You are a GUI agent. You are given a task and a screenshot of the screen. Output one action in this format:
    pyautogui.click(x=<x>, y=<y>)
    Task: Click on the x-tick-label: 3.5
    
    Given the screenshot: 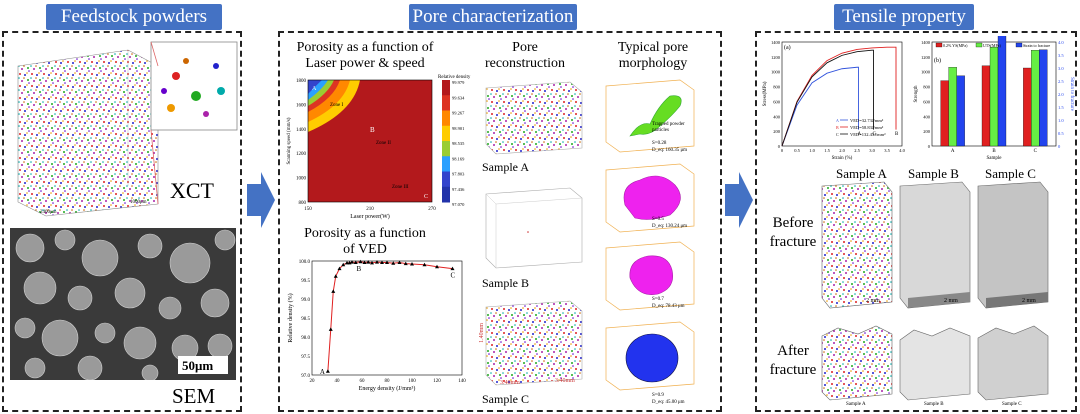 What is the action you would take?
    pyautogui.click(x=887, y=150)
    